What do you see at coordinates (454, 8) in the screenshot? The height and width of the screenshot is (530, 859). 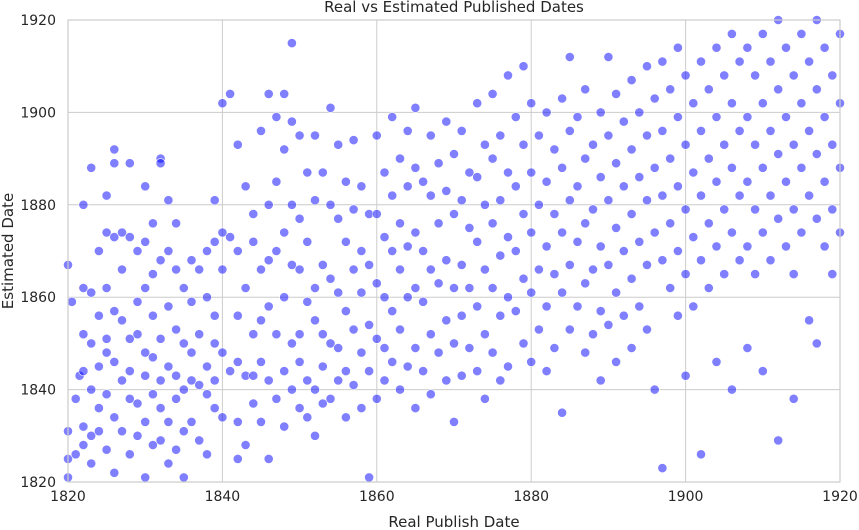 I see `chart-title: Real vs Estimated Published Dates` at bounding box center [454, 8].